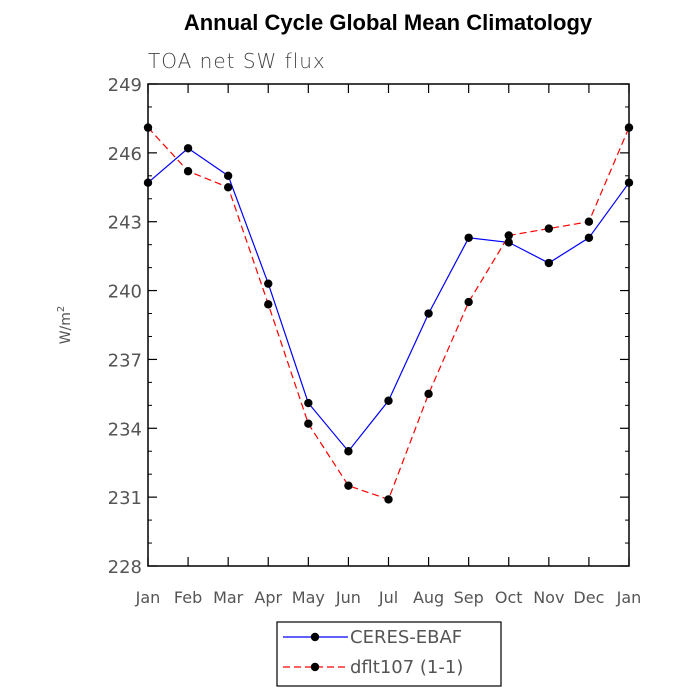  Describe the element at coordinates (469, 597) in the screenshot. I see `x-tick-label: Sep` at that location.